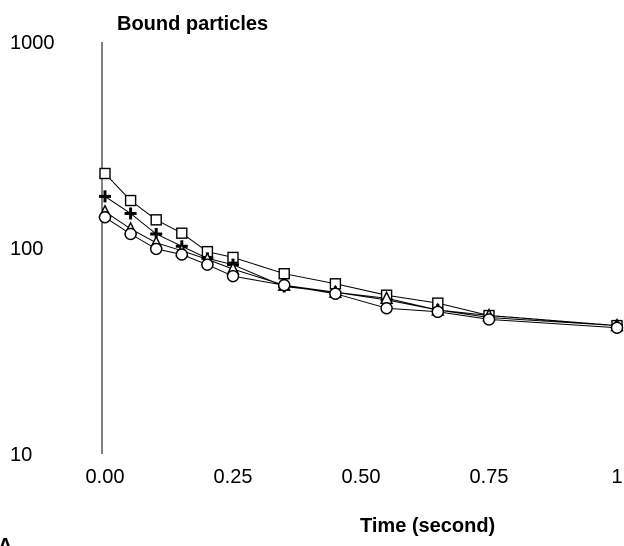  I want to click on x-tick-label: 0.75, so click(489, 477).